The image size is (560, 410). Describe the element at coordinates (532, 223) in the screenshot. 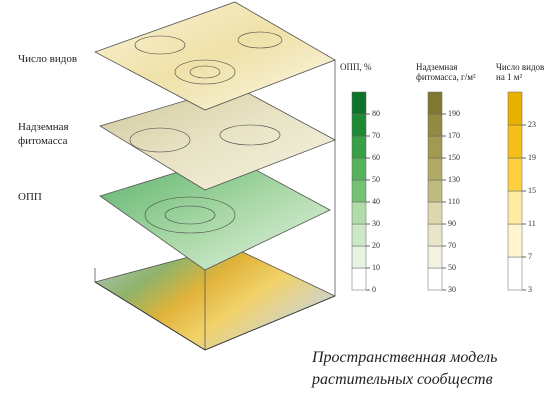

I see `legend-tick-label: 11` at that location.